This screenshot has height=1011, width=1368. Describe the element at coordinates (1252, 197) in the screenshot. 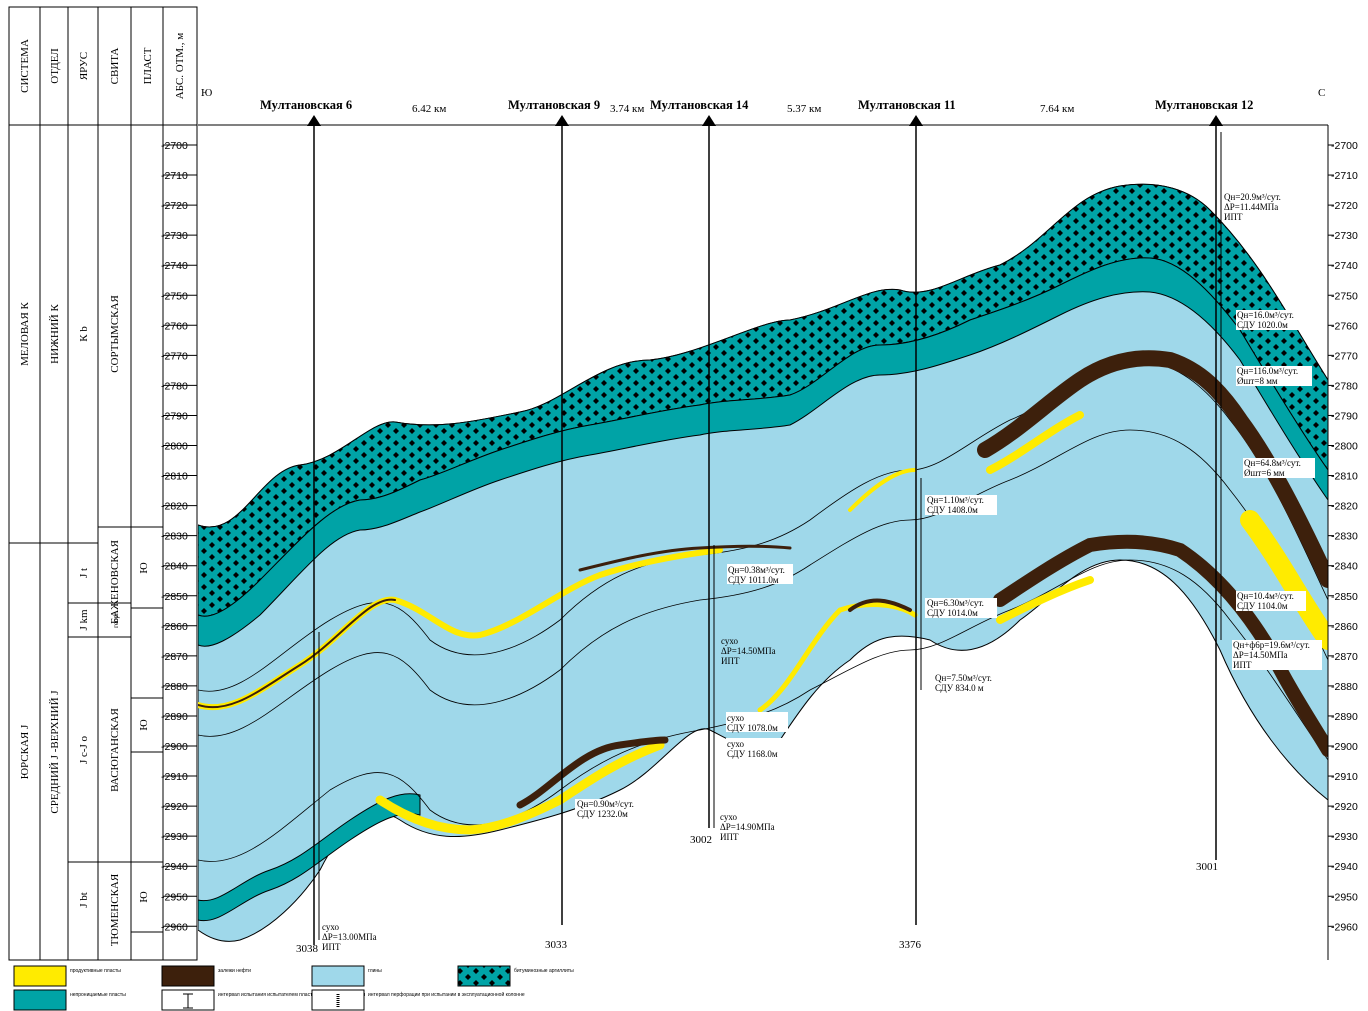

I see `svg-text: Qн=20.9м³/сут.` at that location.